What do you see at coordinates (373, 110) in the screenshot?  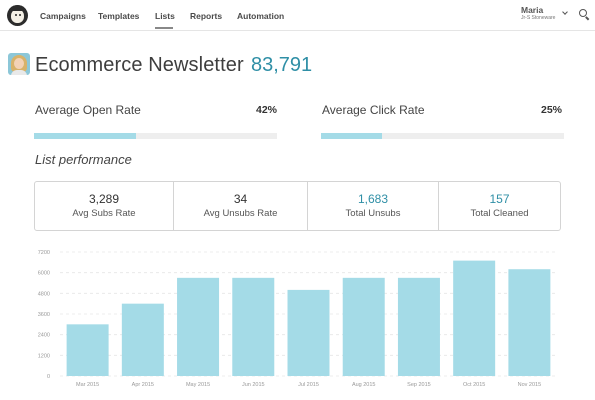 I see `click-rate-label: Average Click Rate` at bounding box center [373, 110].